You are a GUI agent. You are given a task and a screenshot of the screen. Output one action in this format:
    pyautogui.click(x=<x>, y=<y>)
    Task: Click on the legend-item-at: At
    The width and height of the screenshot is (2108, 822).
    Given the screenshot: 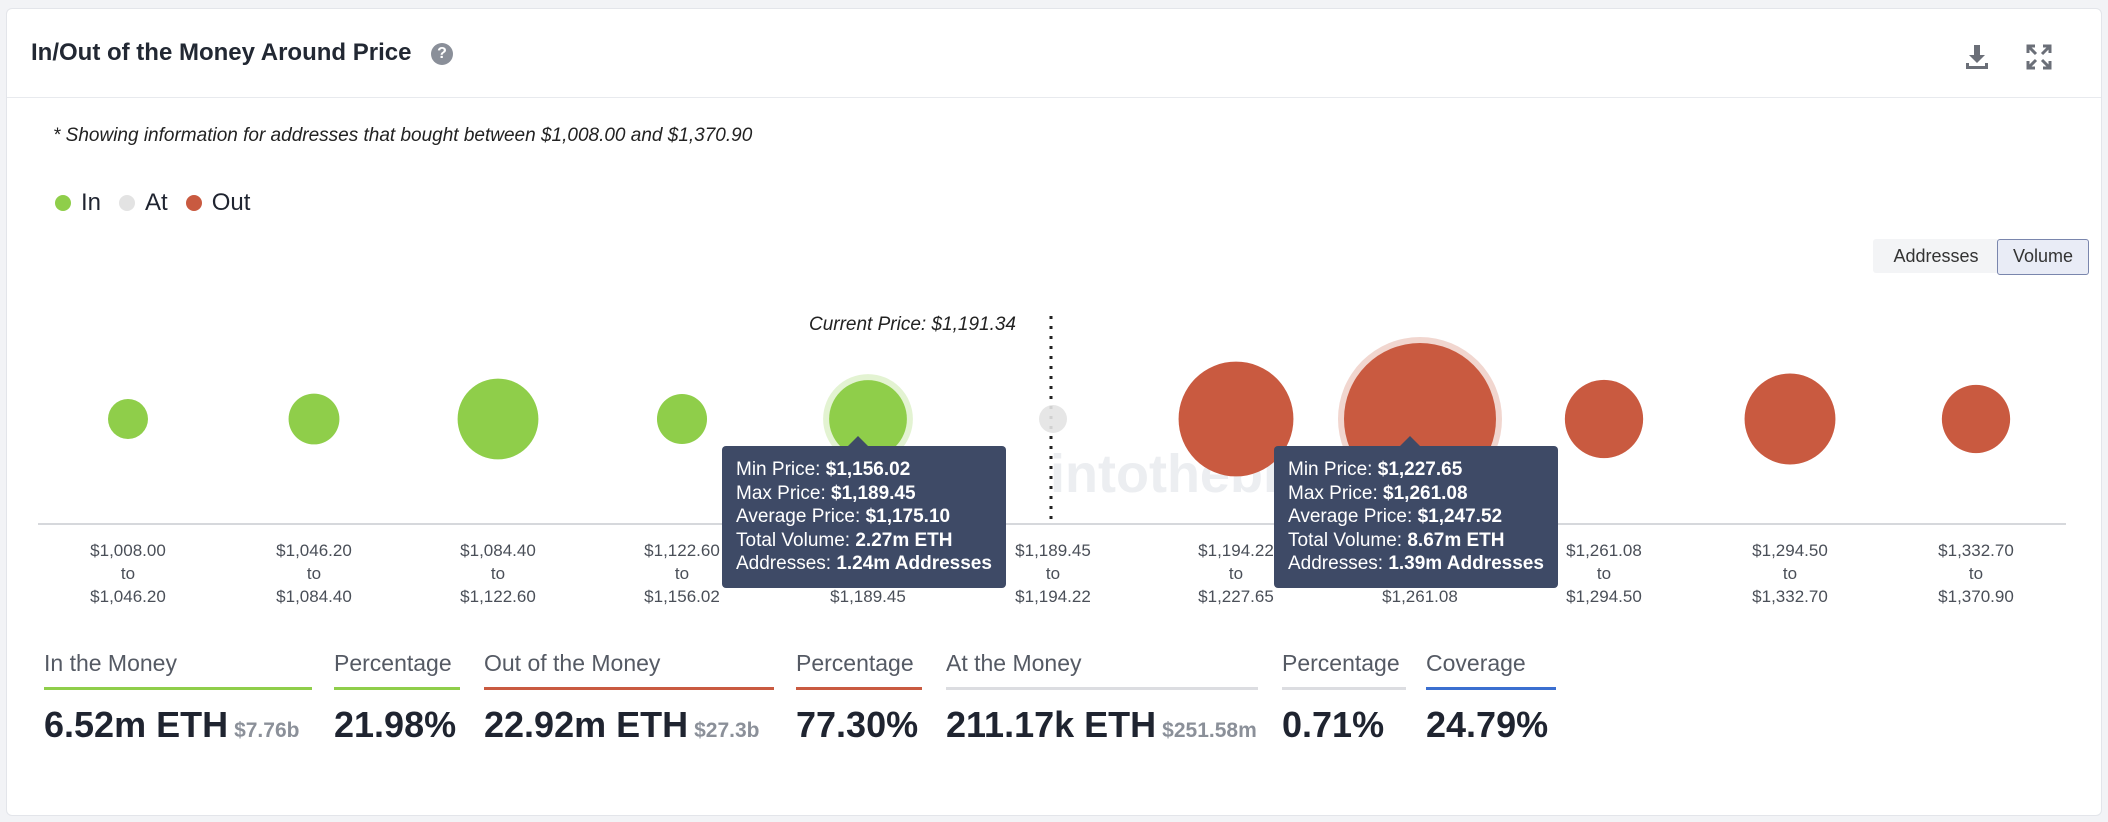 What is the action you would take?
    pyautogui.click(x=143, y=203)
    